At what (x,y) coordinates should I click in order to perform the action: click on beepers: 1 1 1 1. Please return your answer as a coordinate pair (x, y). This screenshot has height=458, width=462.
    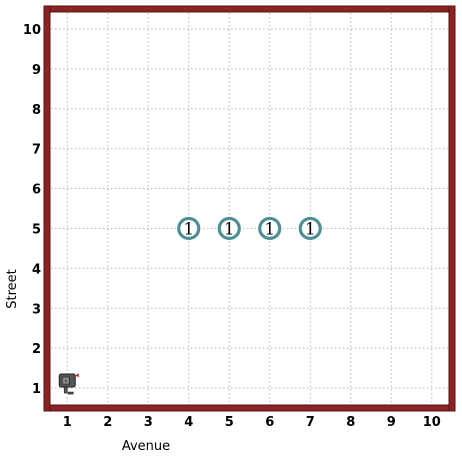
    Looking at the image, I should click on (249, 228).